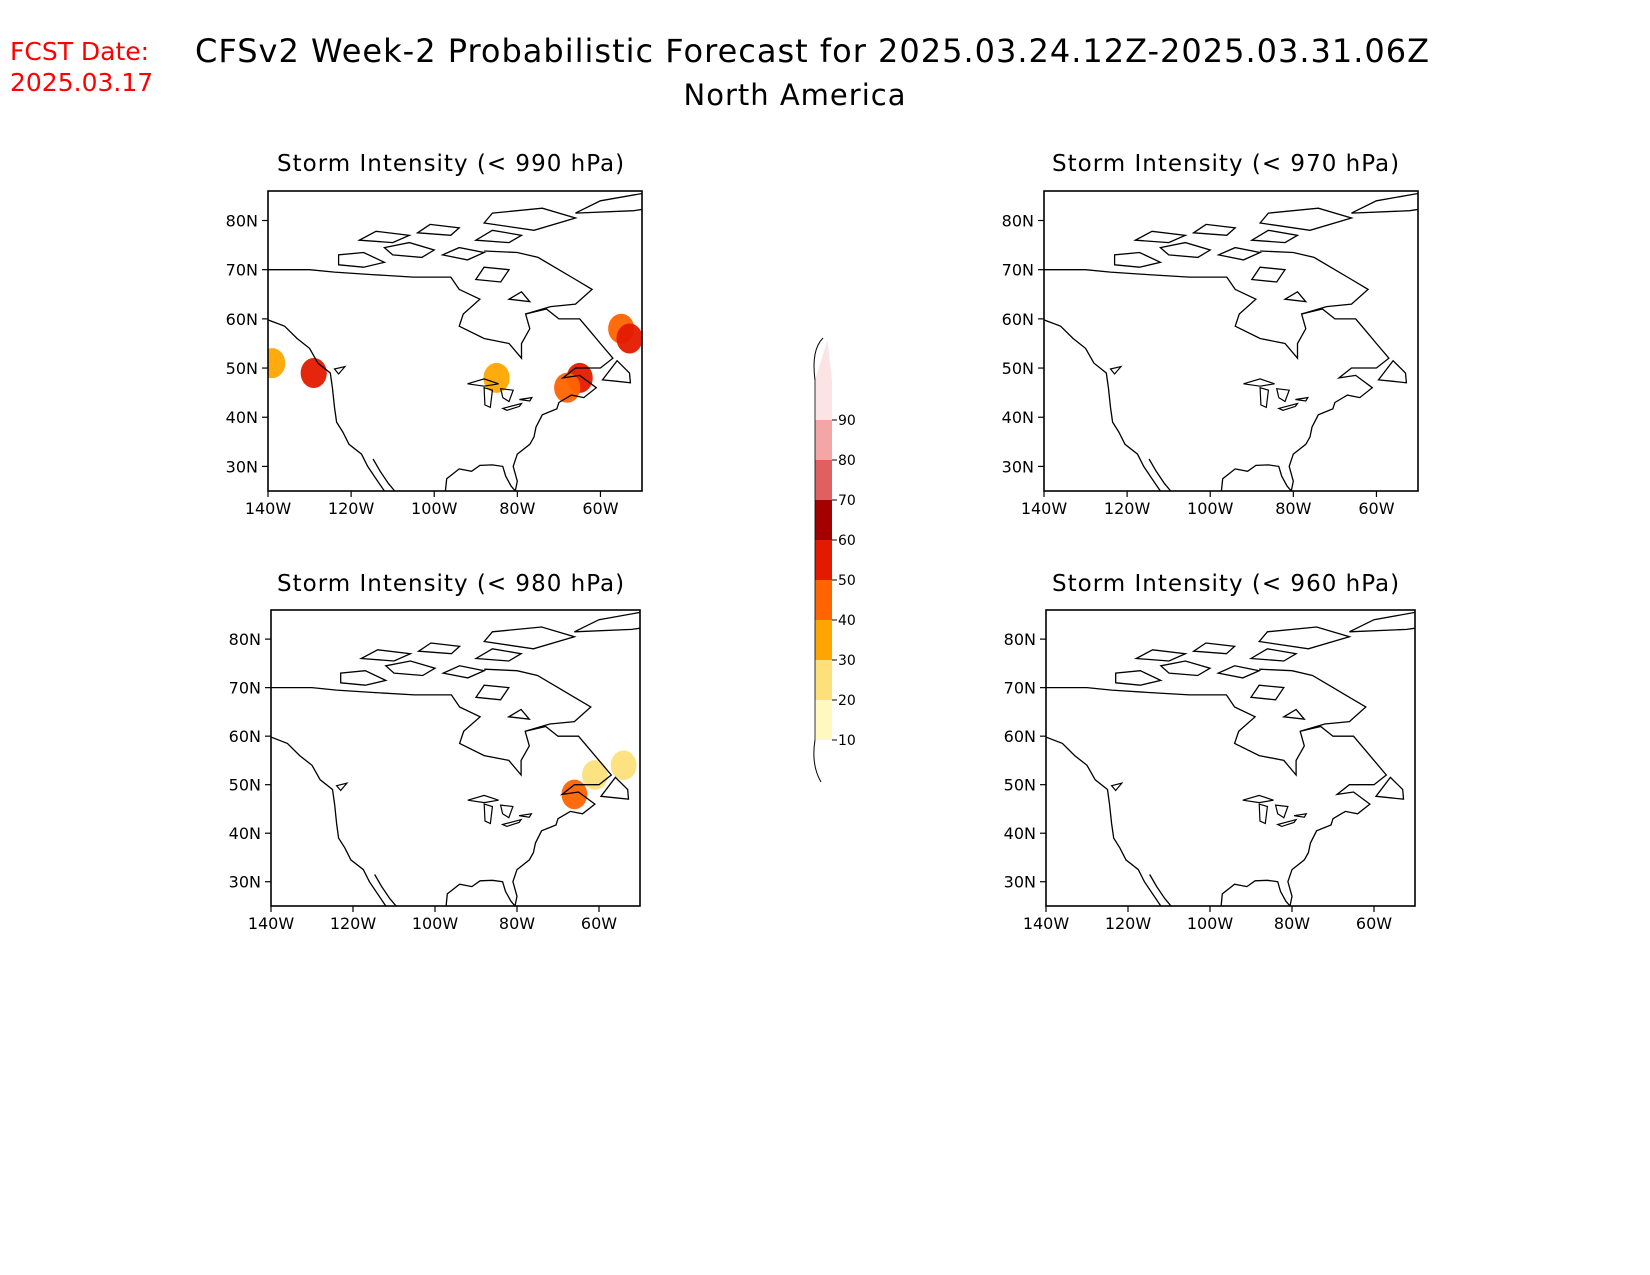  What do you see at coordinates (847, 741) in the screenshot?
I see `colorbar-label: 10` at bounding box center [847, 741].